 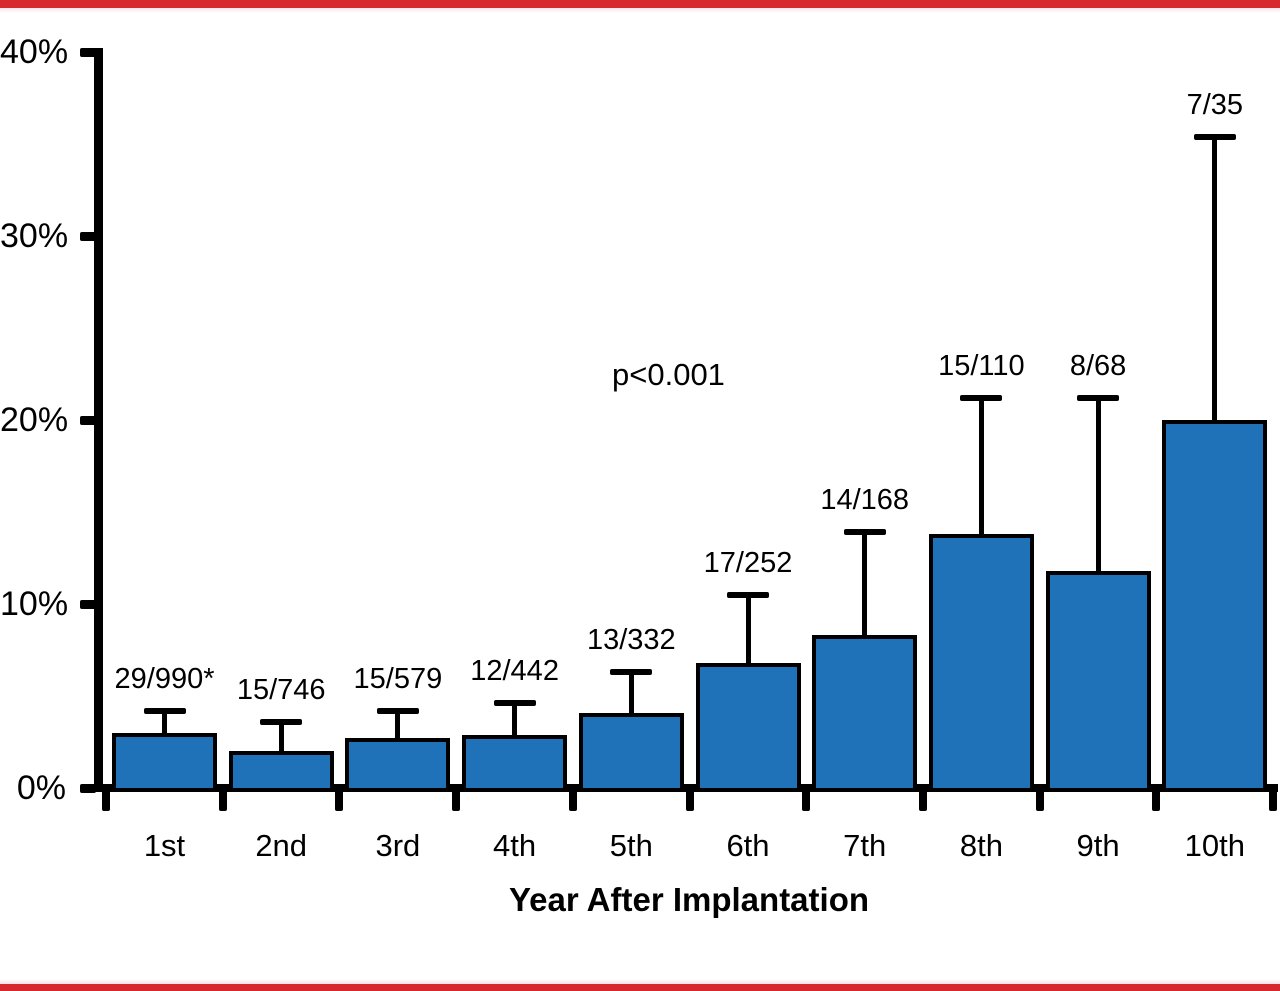 What do you see at coordinates (748, 845) in the screenshot?
I see `x-tick-label: 6th` at bounding box center [748, 845].